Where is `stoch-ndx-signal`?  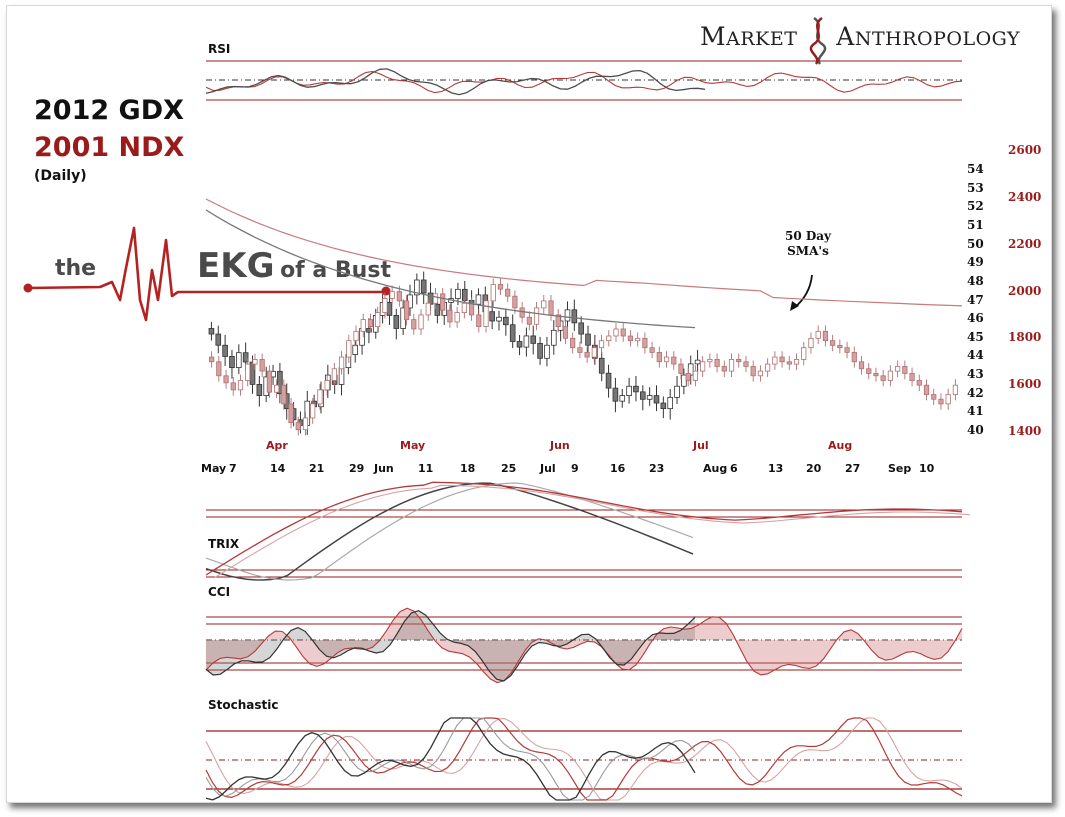
stoch-ndx-signal is located at coordinates (584, 759).